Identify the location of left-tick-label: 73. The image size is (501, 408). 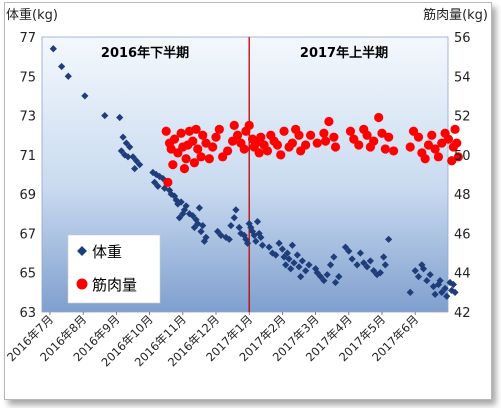
(27, 117).